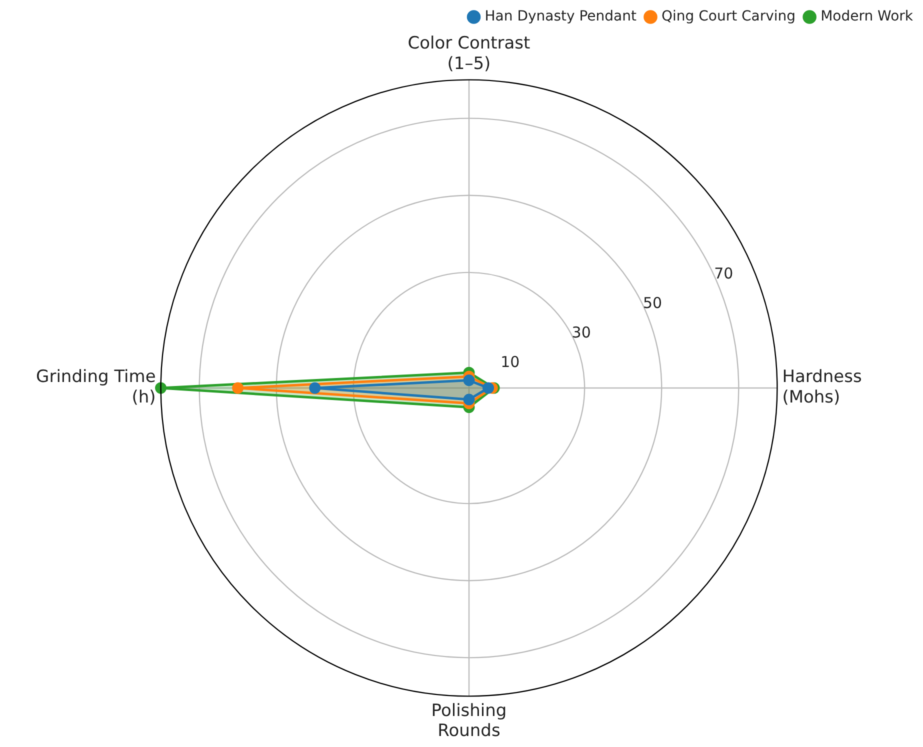  I want to click on legend-label: Qing Court Carving, so click(729, 16).